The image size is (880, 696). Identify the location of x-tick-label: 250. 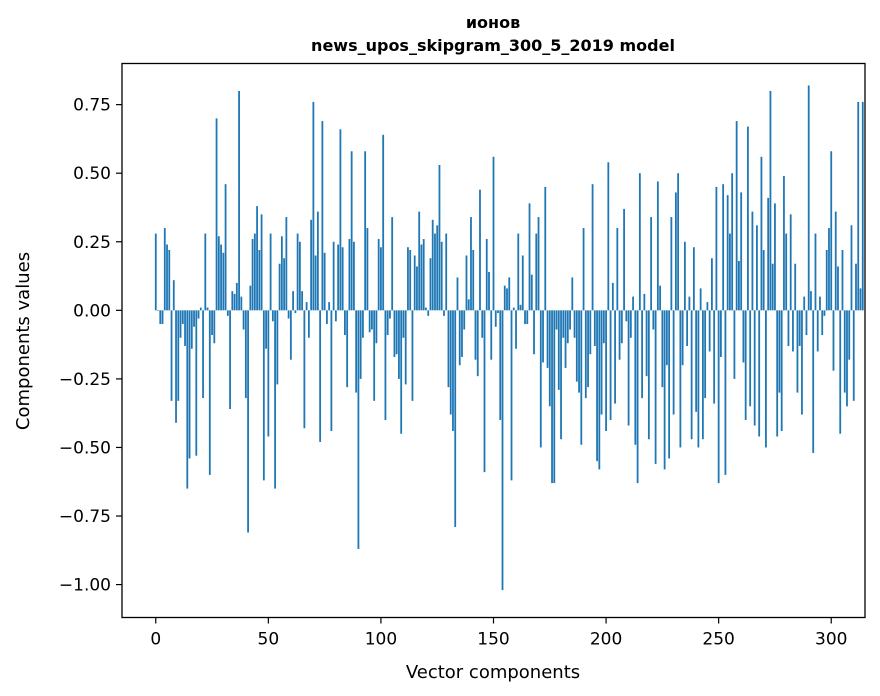
(718, 640).